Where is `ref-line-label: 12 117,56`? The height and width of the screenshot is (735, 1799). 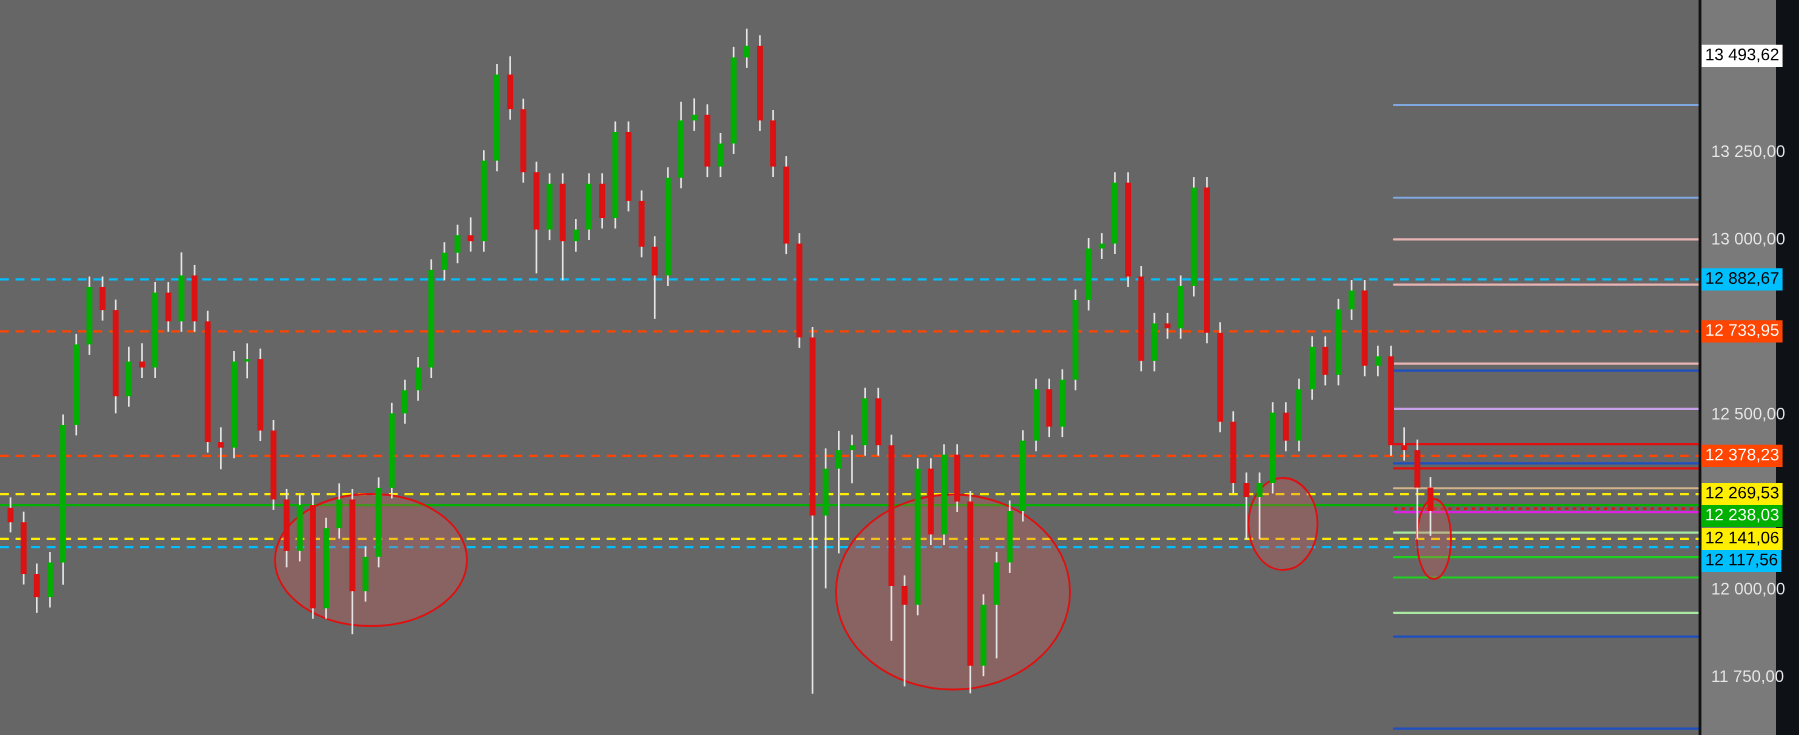
ref-line-label: 12 117,56 is located at coordinates (1742, 560).